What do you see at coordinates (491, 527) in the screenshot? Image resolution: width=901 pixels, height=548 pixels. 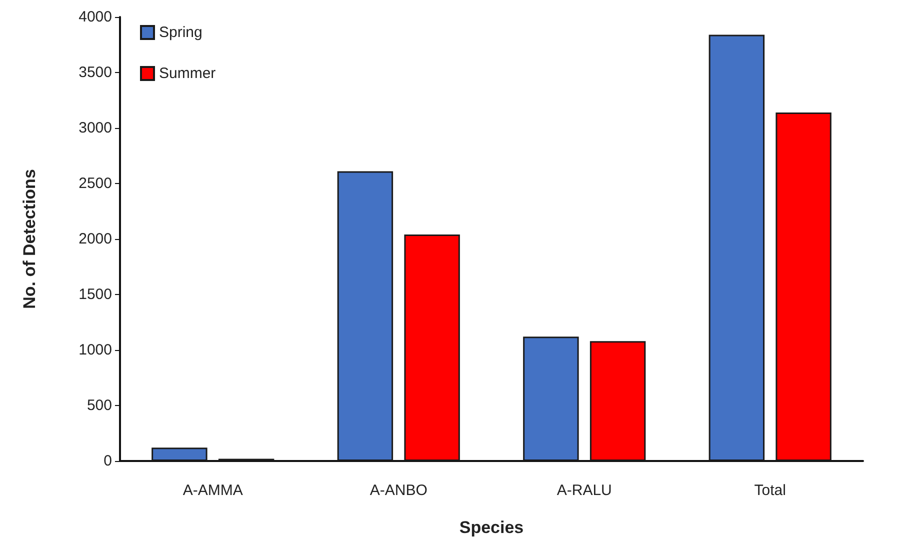 I see `x-axis-title: Species` at bounding box center [491, 527].